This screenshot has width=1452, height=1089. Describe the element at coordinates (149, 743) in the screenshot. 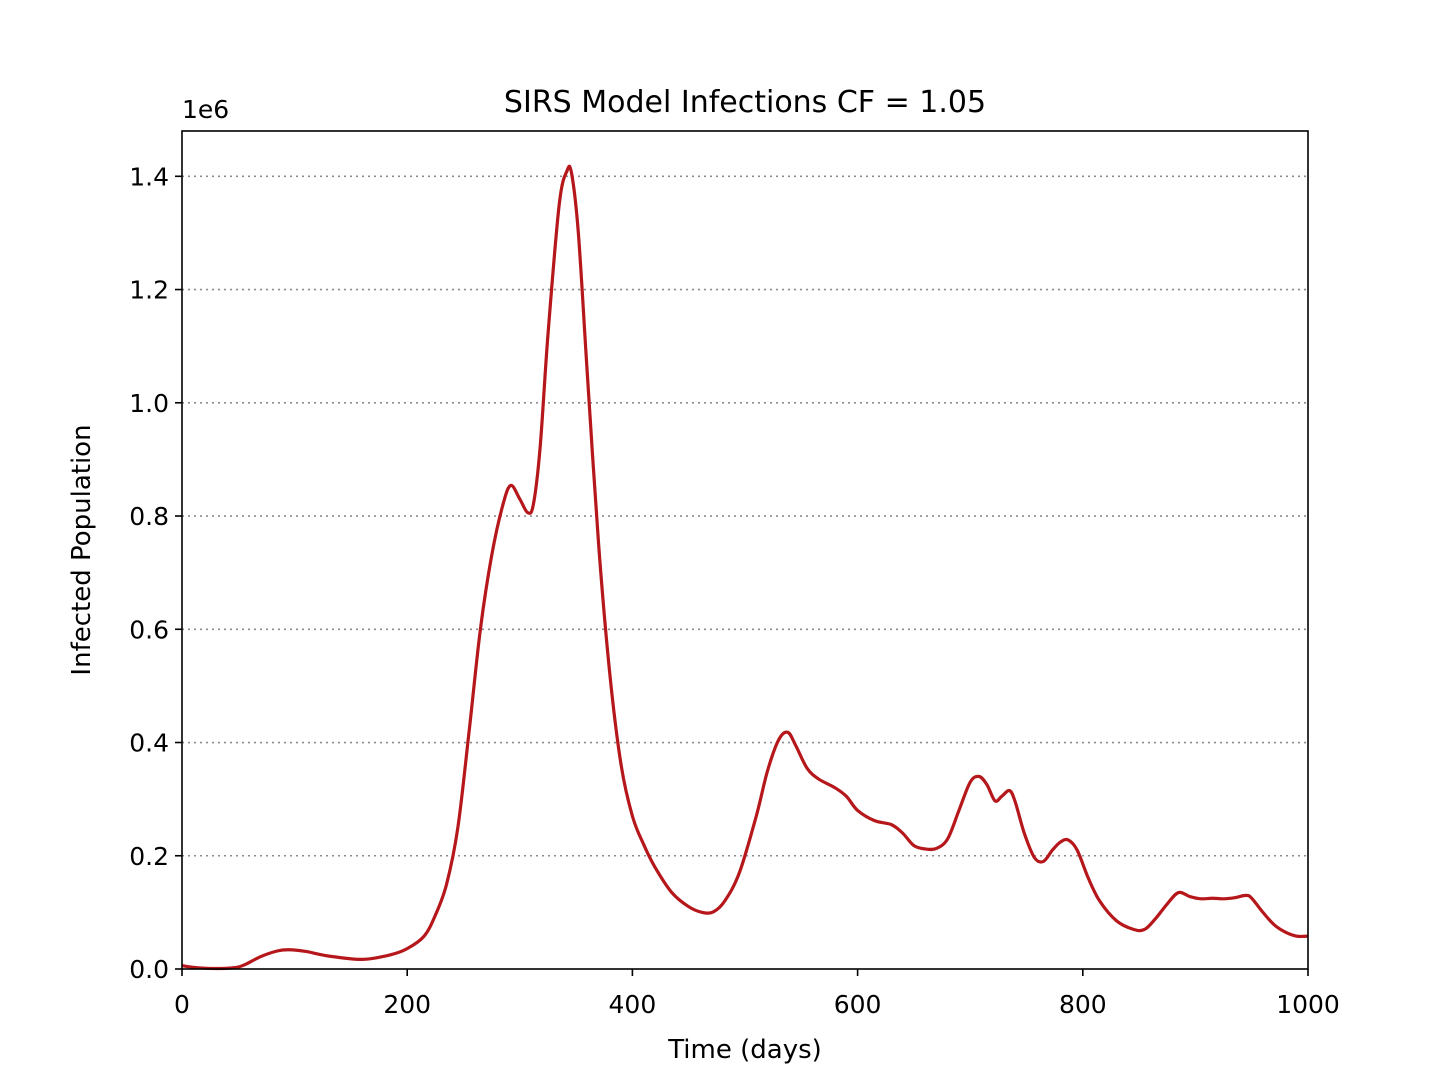

I see `y-tick-label: 0.4` at that location.